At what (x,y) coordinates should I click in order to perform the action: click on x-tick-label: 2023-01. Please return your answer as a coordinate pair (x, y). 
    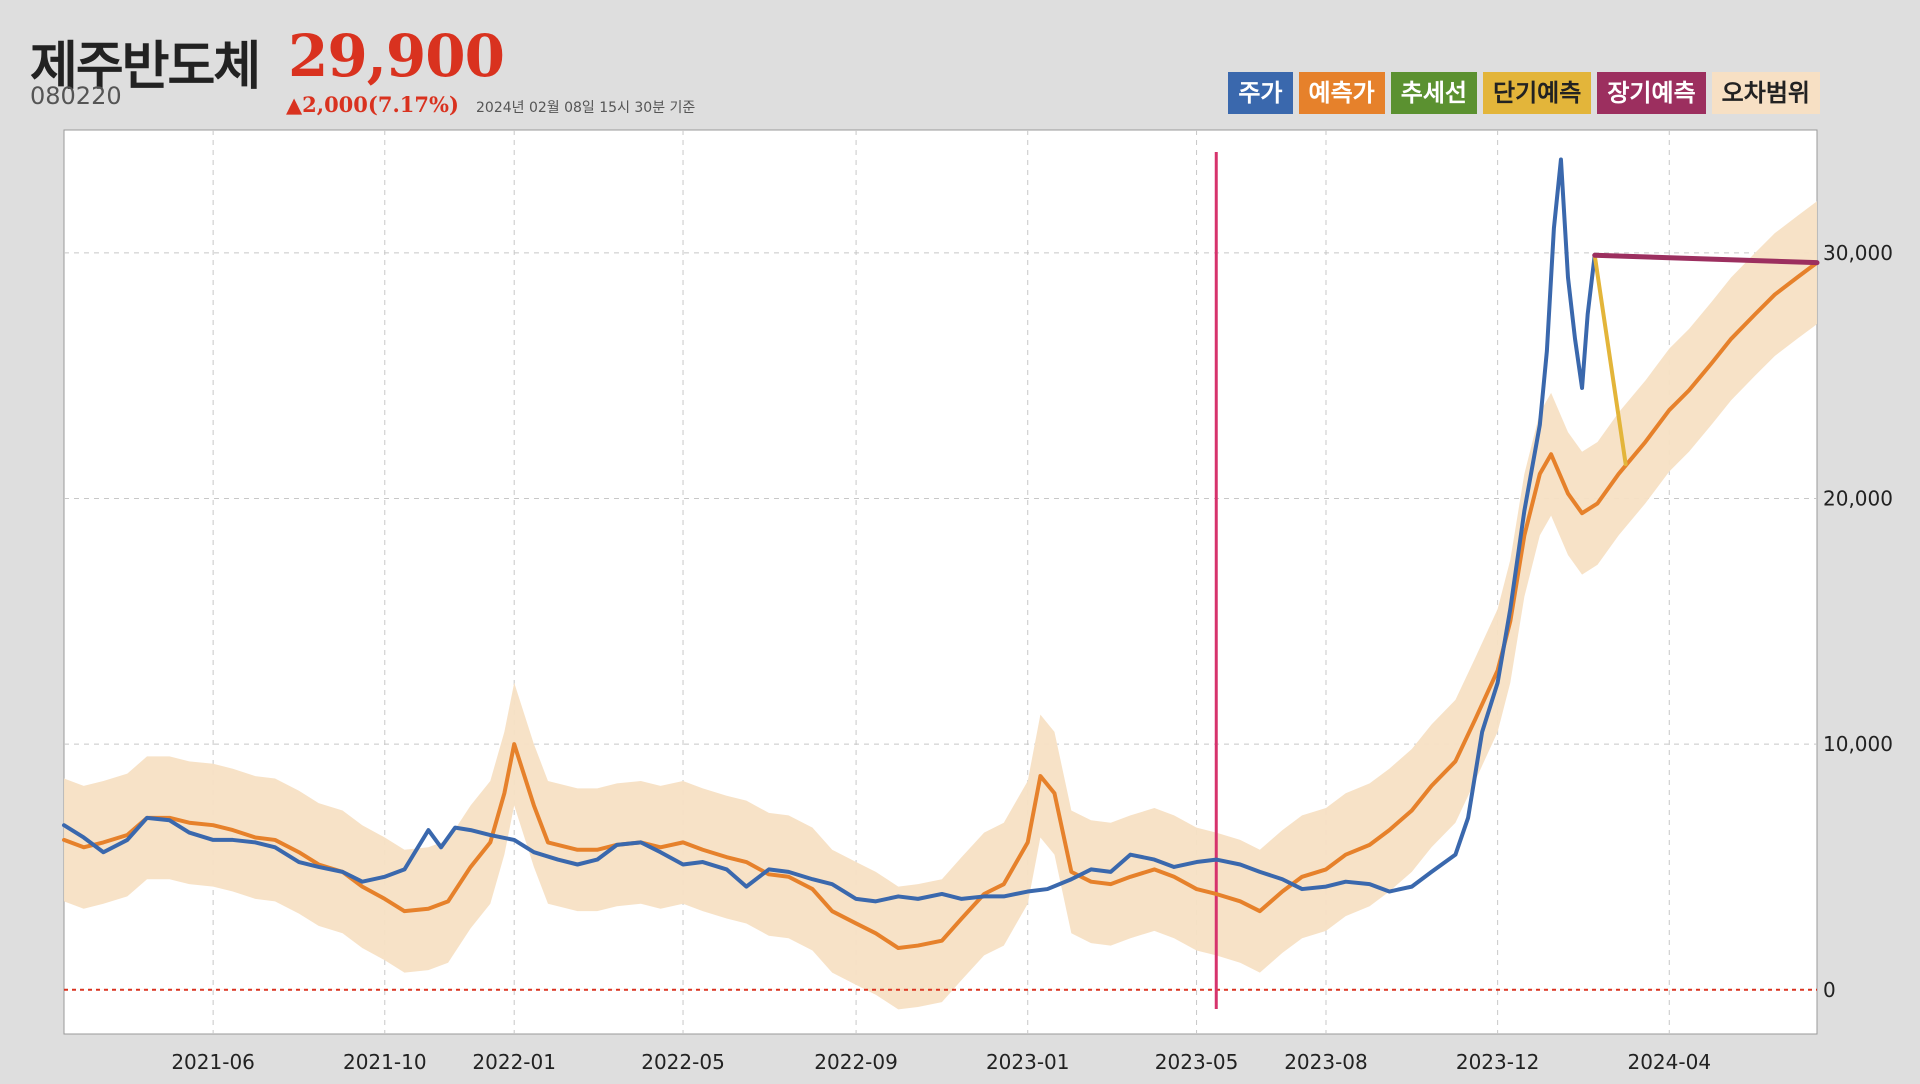
    Looking at the image, I should click on (1028, 1062).